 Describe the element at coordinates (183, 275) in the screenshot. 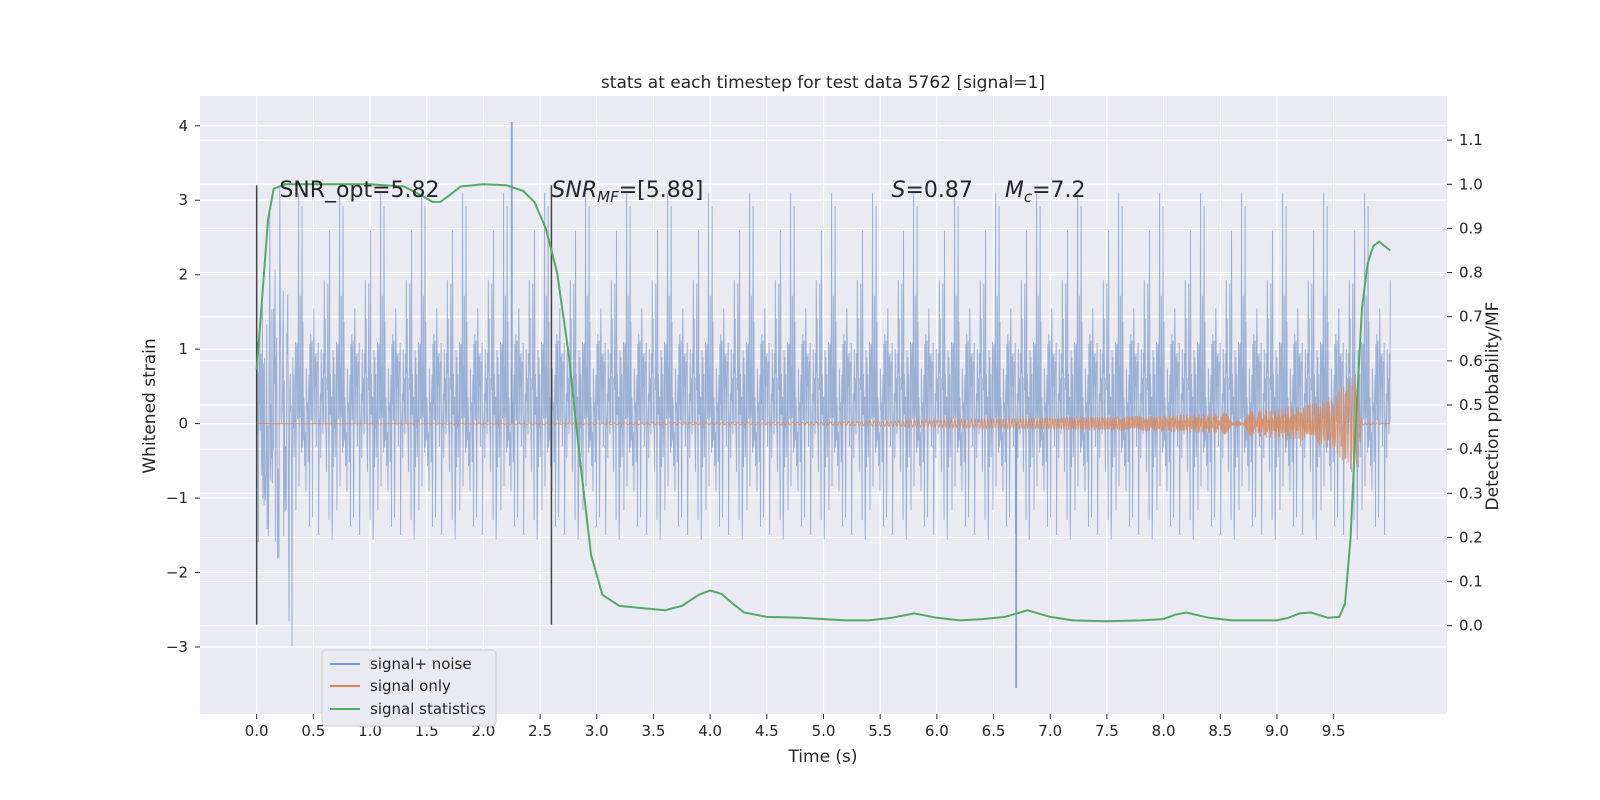

I see `y-tick-label: 2` at that location.